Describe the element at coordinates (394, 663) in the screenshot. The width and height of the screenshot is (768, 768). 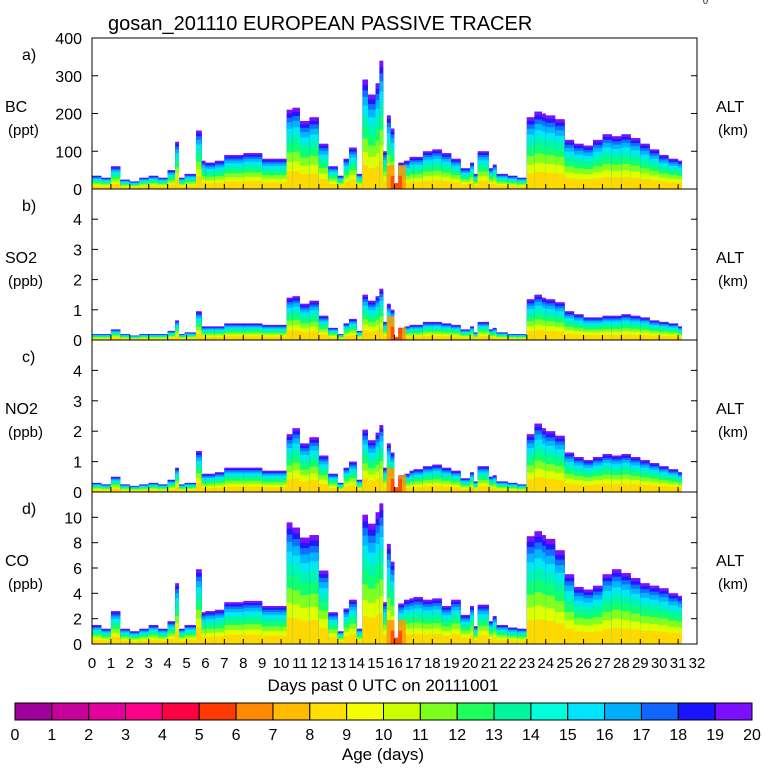
I see `x-tick-label: 16` at that location.